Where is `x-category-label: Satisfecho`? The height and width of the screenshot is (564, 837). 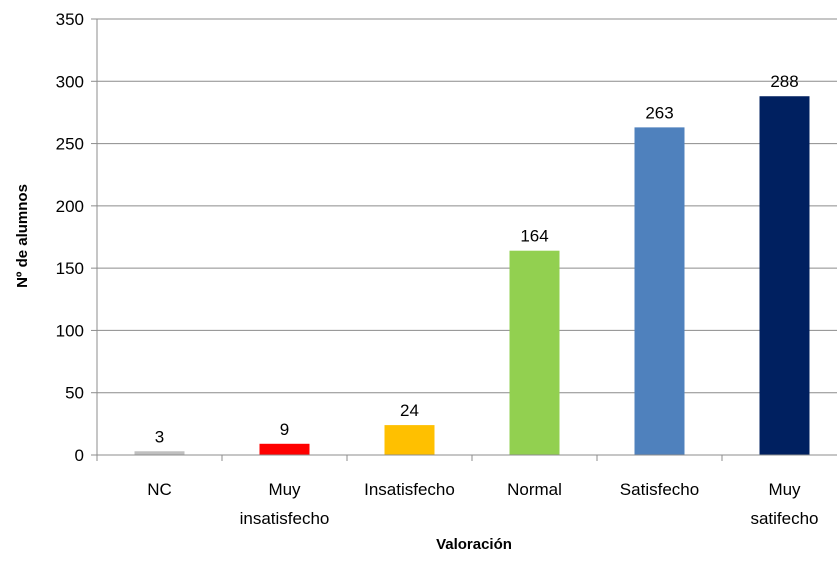 x-category-label: Satisfecho is located at coordinates (659, 489).